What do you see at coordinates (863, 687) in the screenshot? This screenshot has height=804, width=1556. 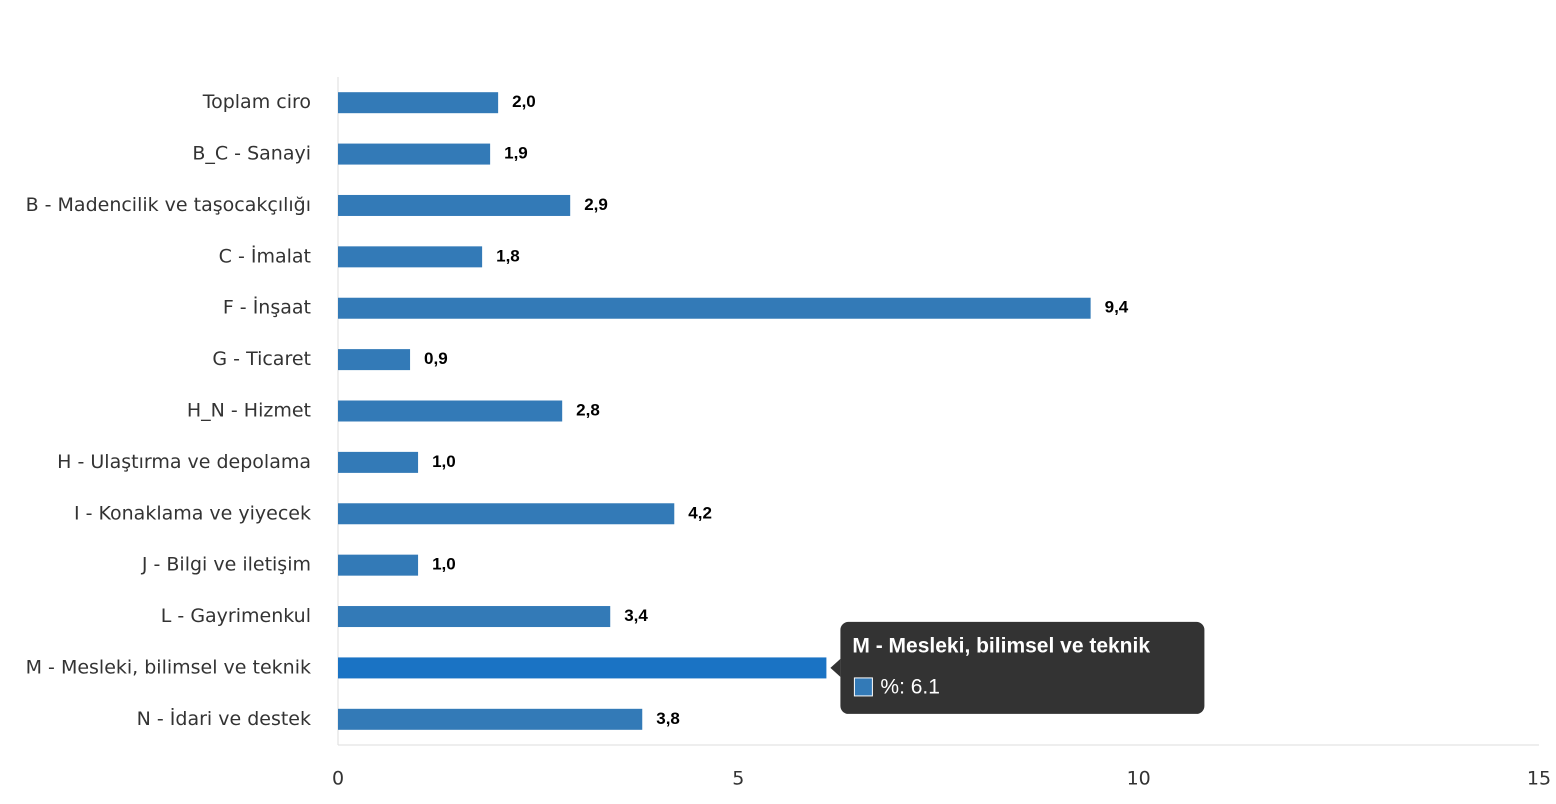 I see `tooltip-swatch` at bounding box center [863, 687].